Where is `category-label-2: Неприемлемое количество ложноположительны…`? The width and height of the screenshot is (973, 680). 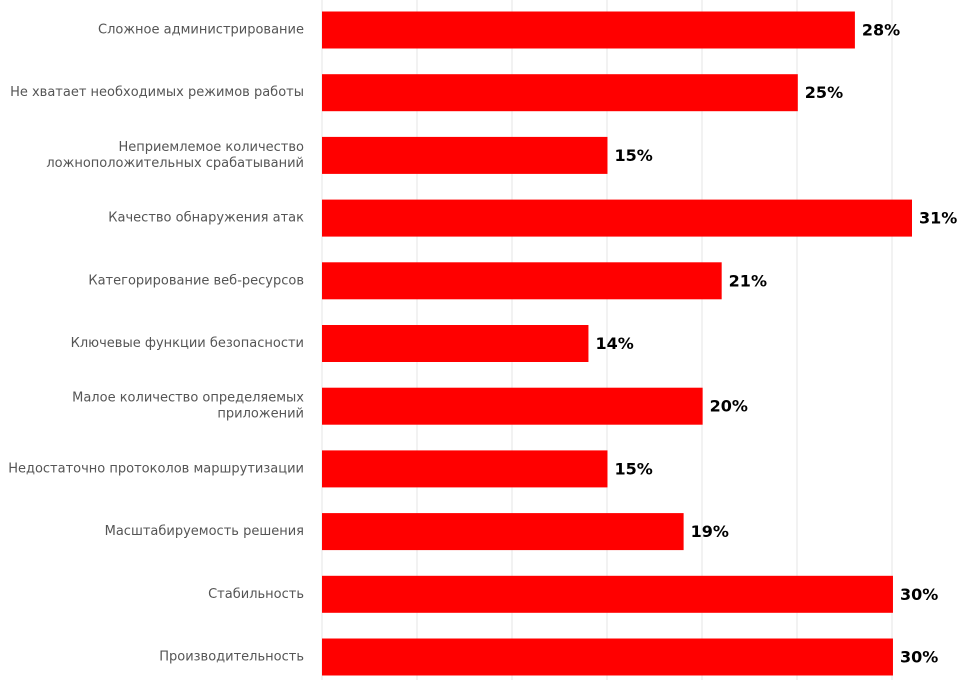
category-label-2: Неприемлемое количество ложноположительны… is located at coordinates (175, 155).